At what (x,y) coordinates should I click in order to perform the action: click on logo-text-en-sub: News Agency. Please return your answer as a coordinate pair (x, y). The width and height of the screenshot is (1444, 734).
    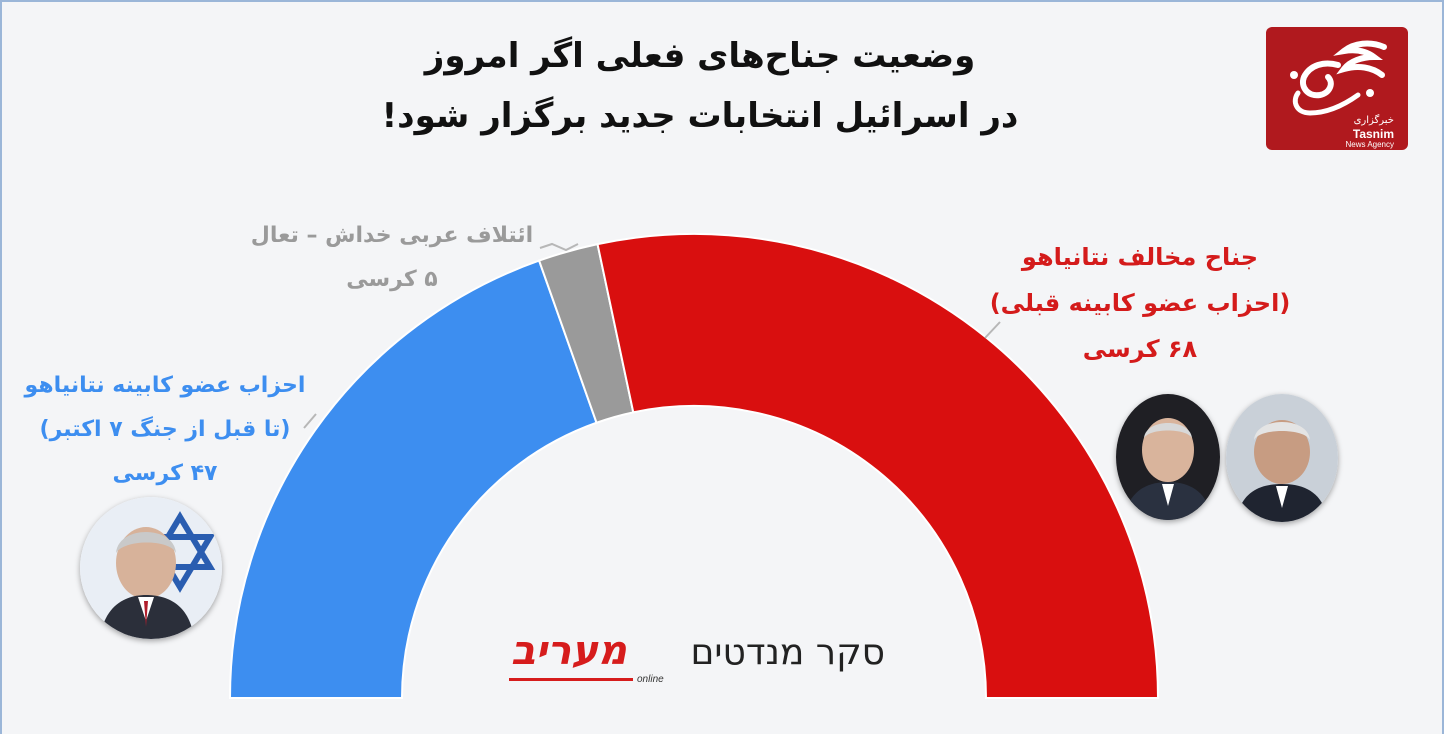
    Looking at the image, I should click on (1369, 144).